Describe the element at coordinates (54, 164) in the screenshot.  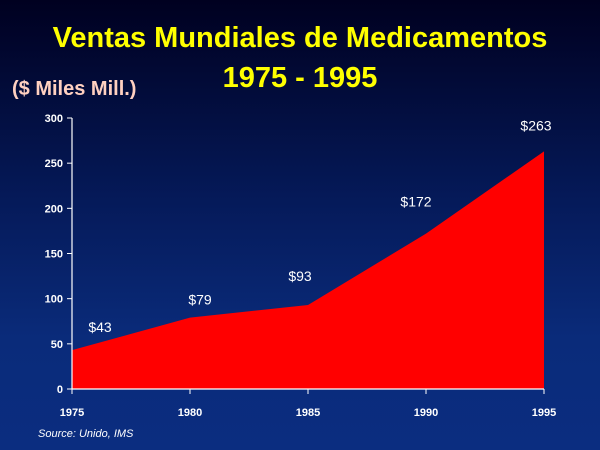
I see `y-tick-label: 250` at that location.